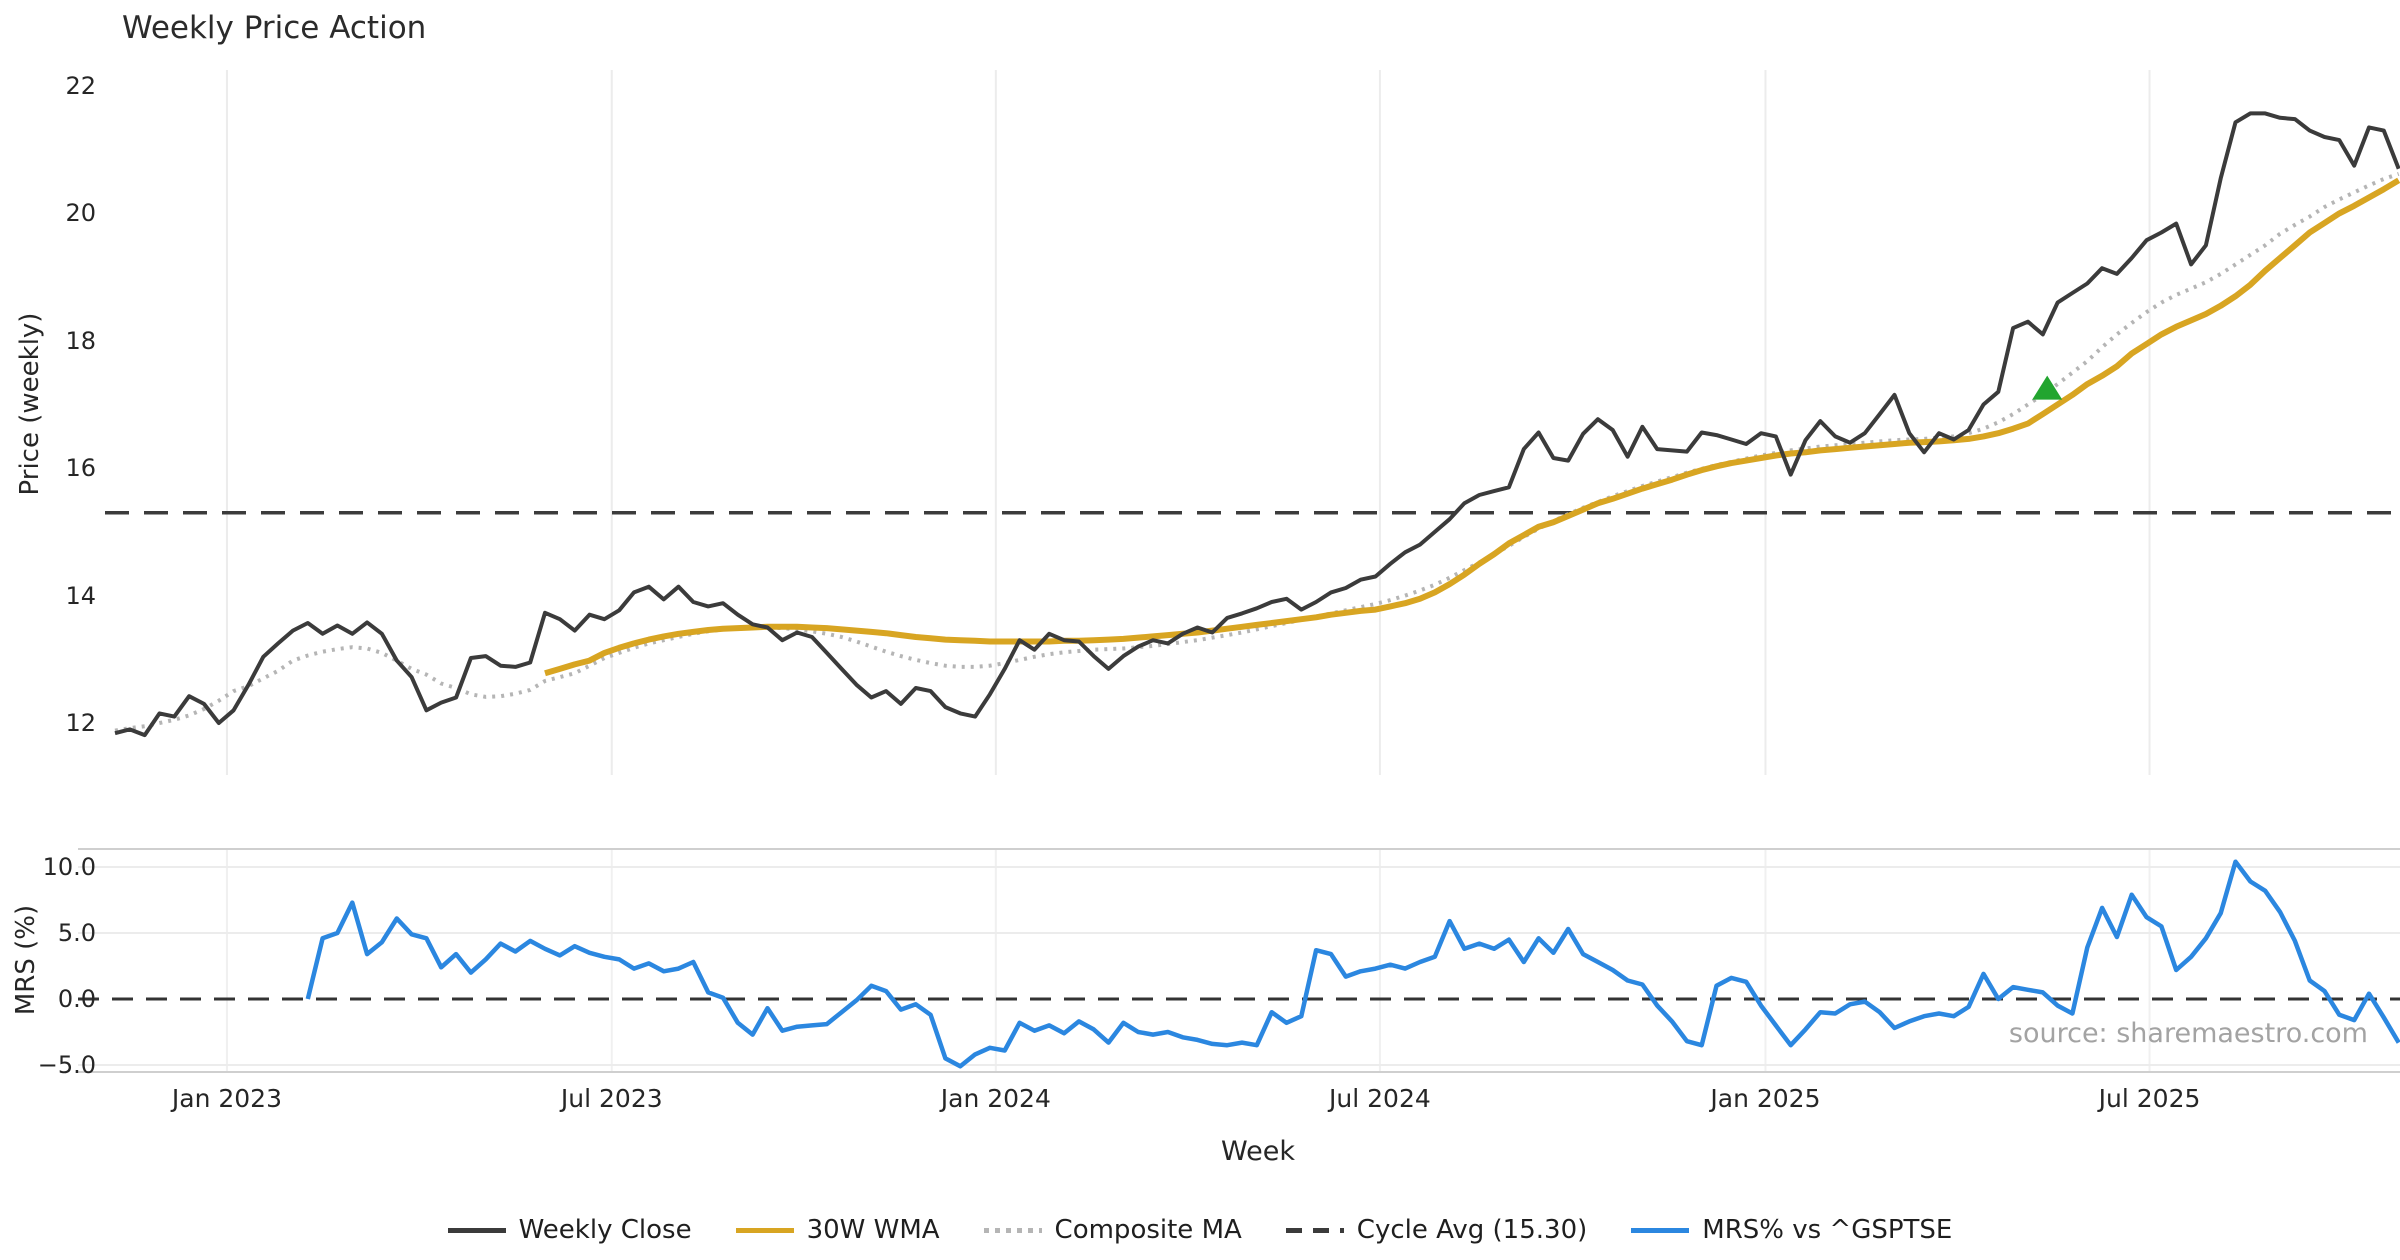 Image resolution: width=2400 pixels, height=1260 pixels. What do you see at coordinates (1314, 1230) in the screenshot?
I see `dashed-line-swatch-icon` at bounding box center [1314, 1230].